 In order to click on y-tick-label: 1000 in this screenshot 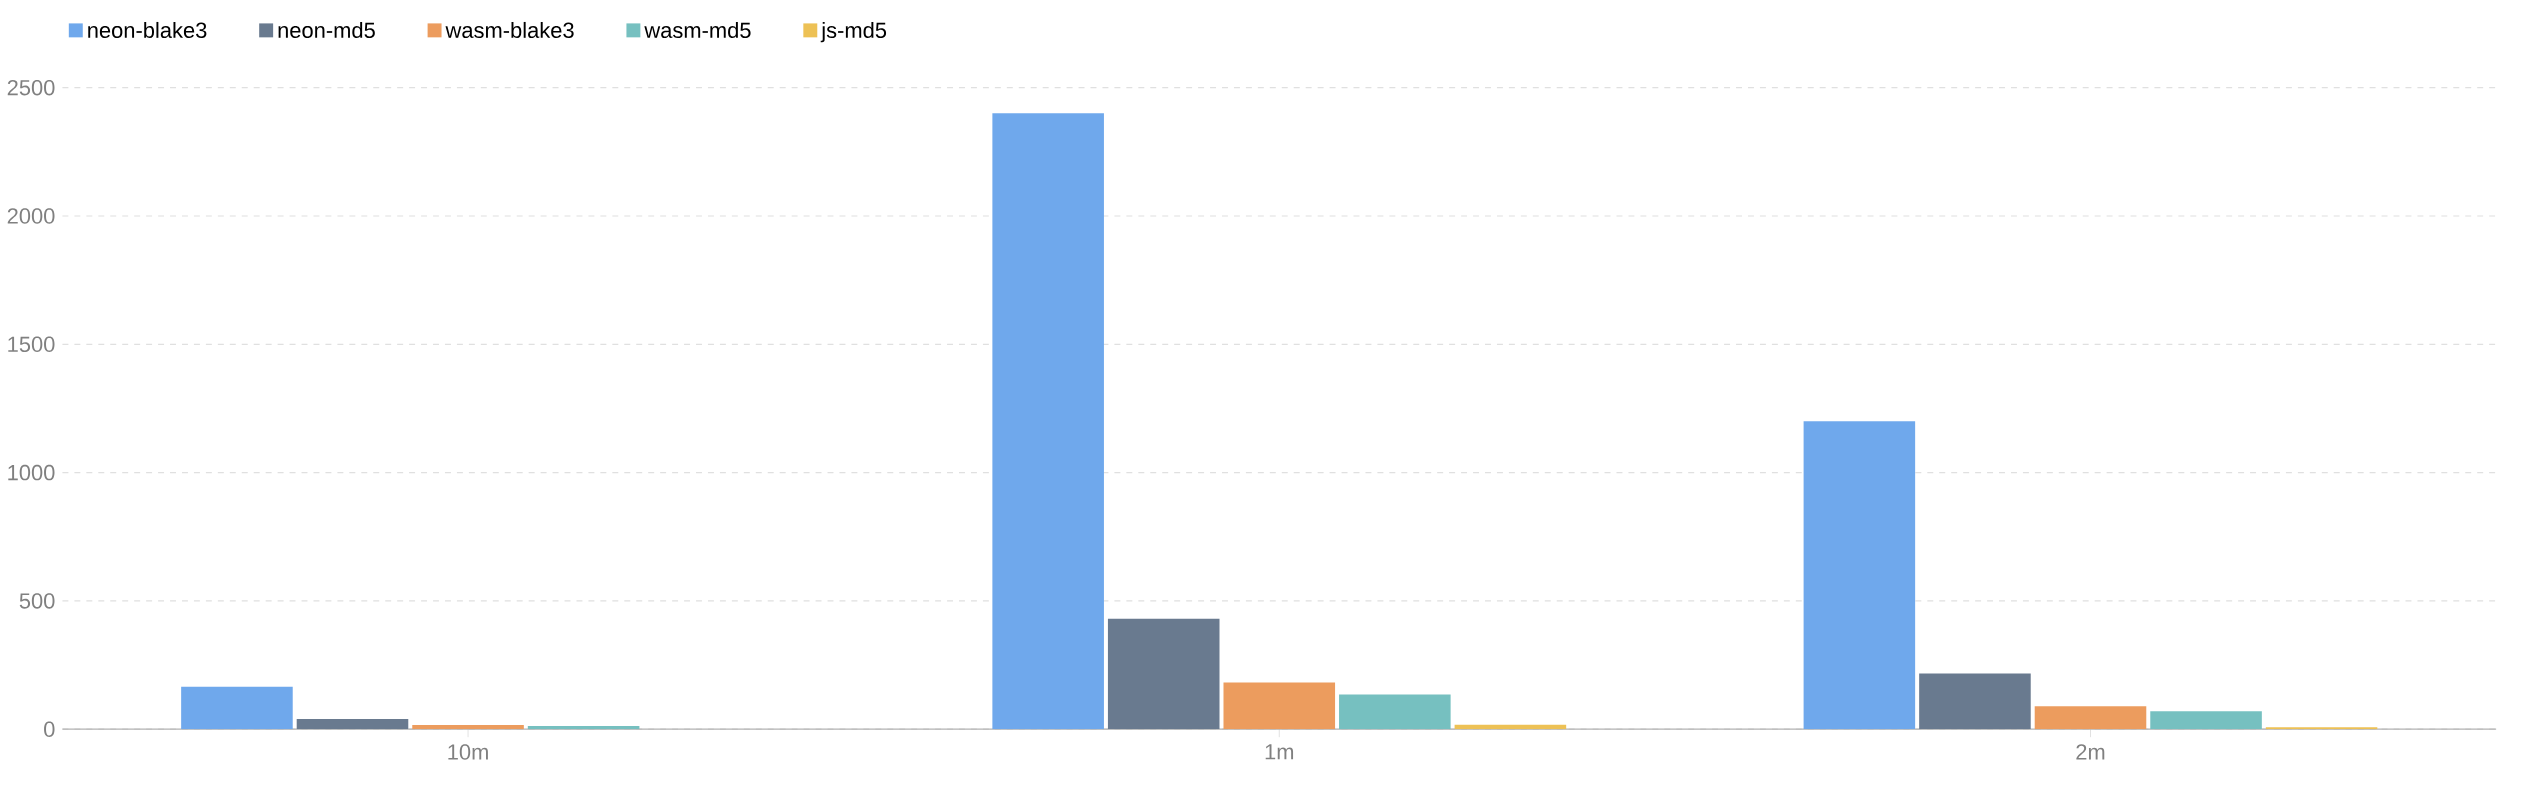, I will do `click(31, 472)`.